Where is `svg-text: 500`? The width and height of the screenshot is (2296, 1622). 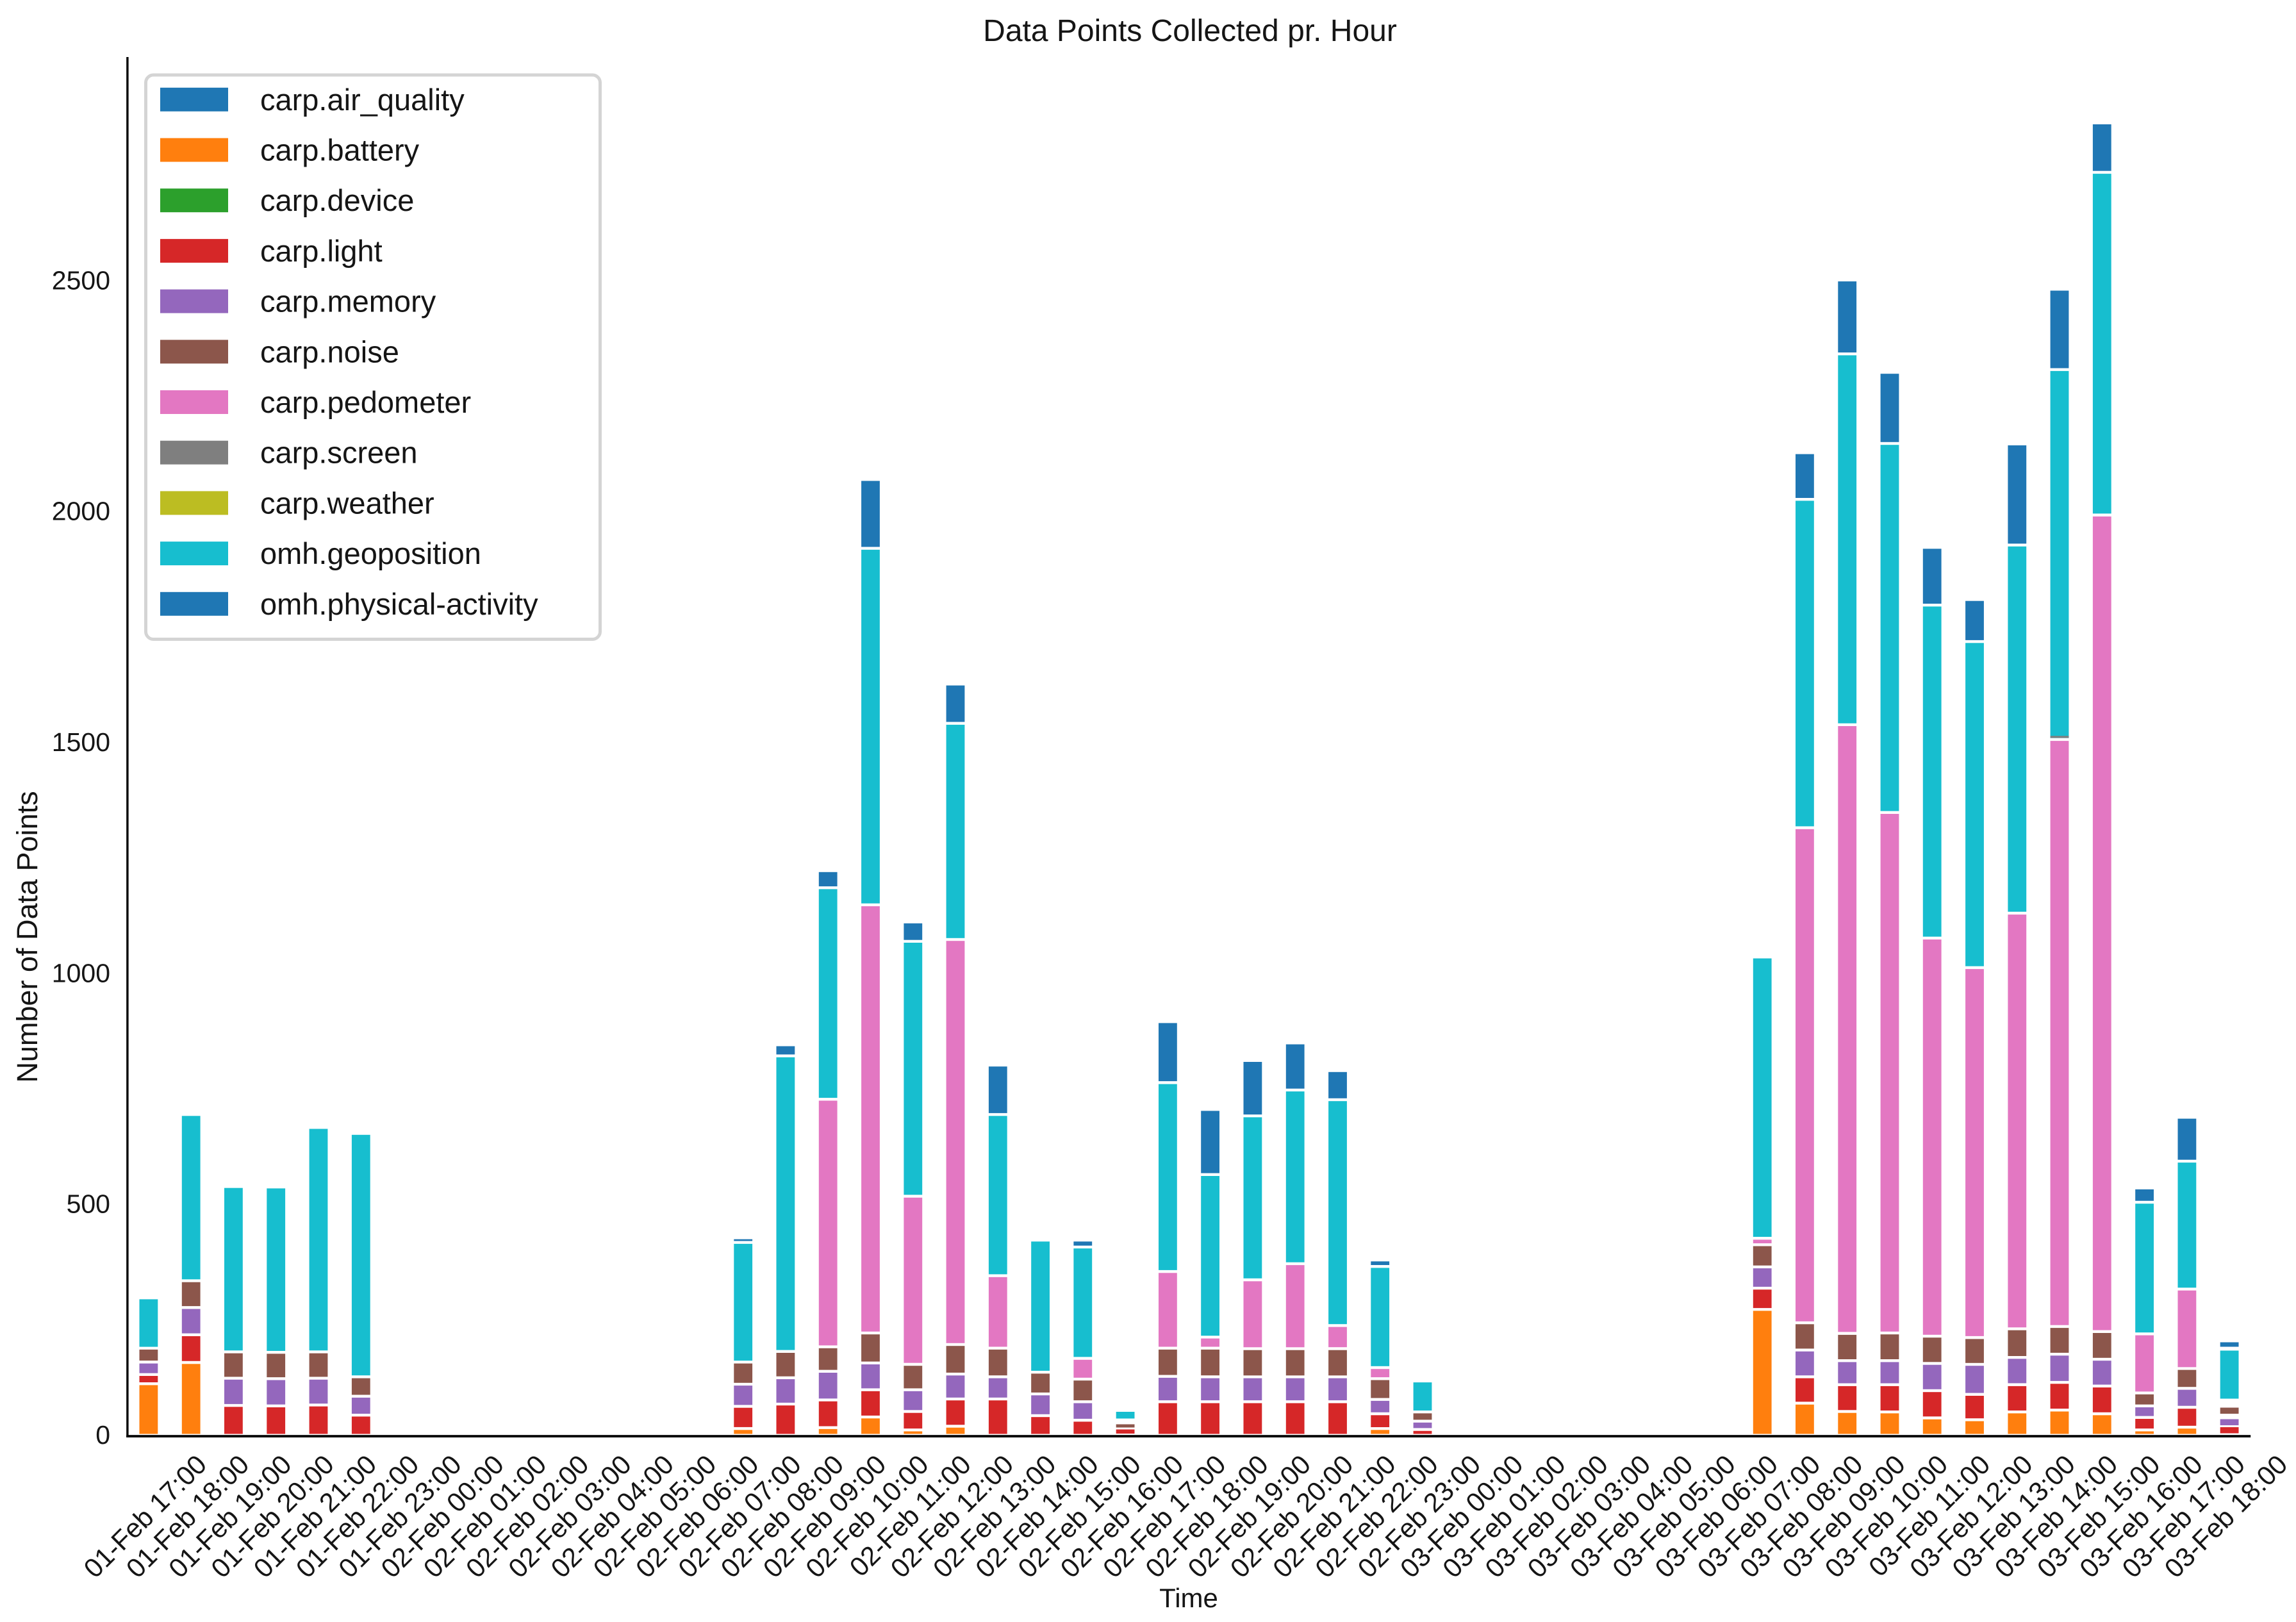
svg-text: 500 is located at coordinates (88, 1204).